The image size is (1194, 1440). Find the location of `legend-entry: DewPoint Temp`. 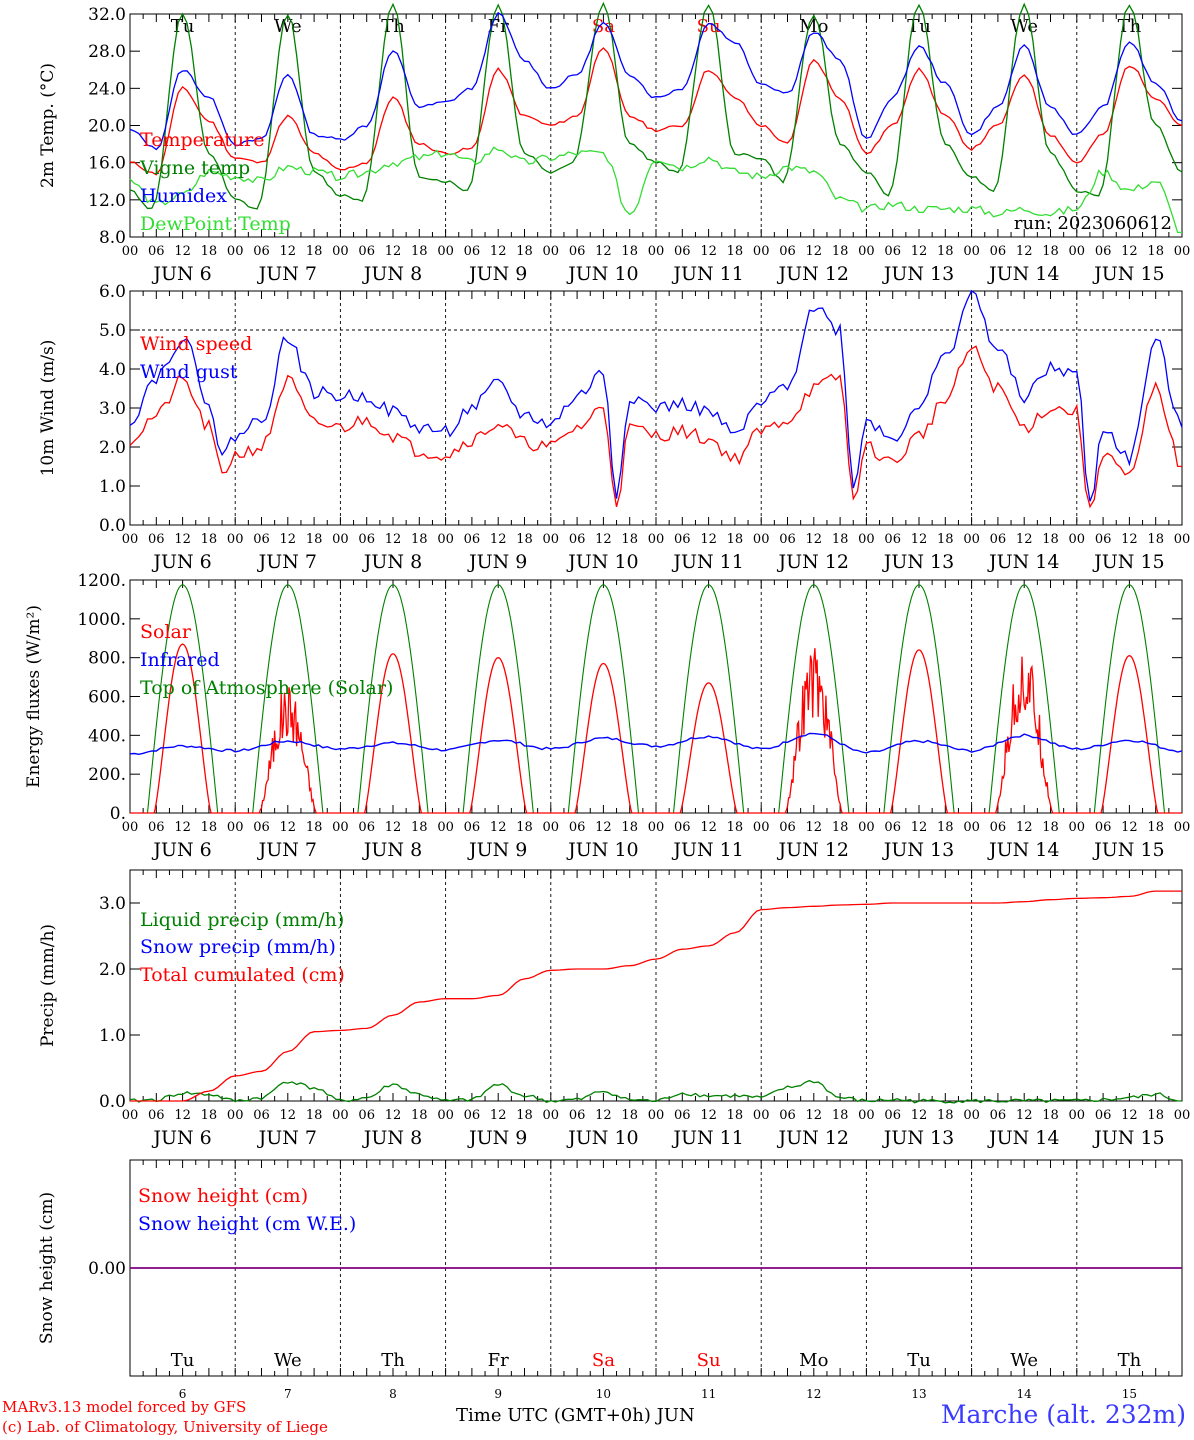

legend-entry: DewPoint Temp is located at coordinates (215, 224).